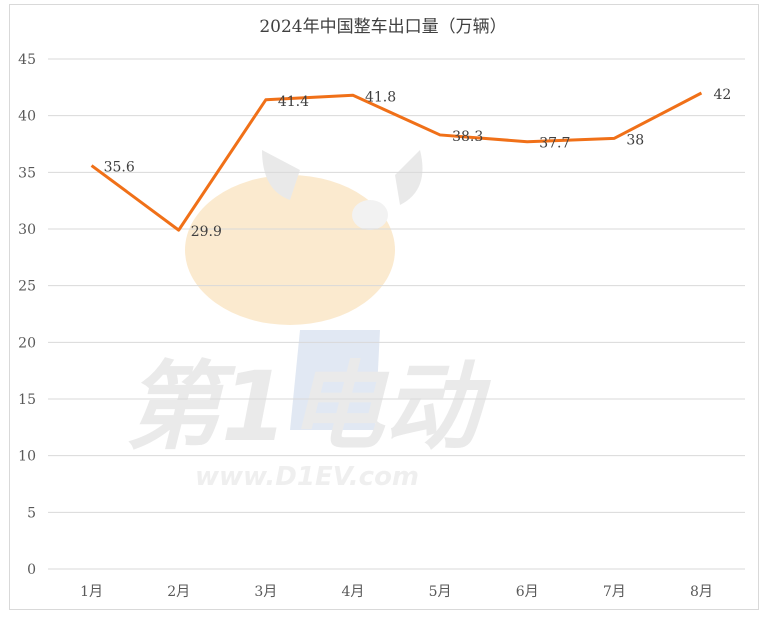 The height and width of the screenshot is (617, 766). I want to click on data-label: 41.8, so click(380, 97).